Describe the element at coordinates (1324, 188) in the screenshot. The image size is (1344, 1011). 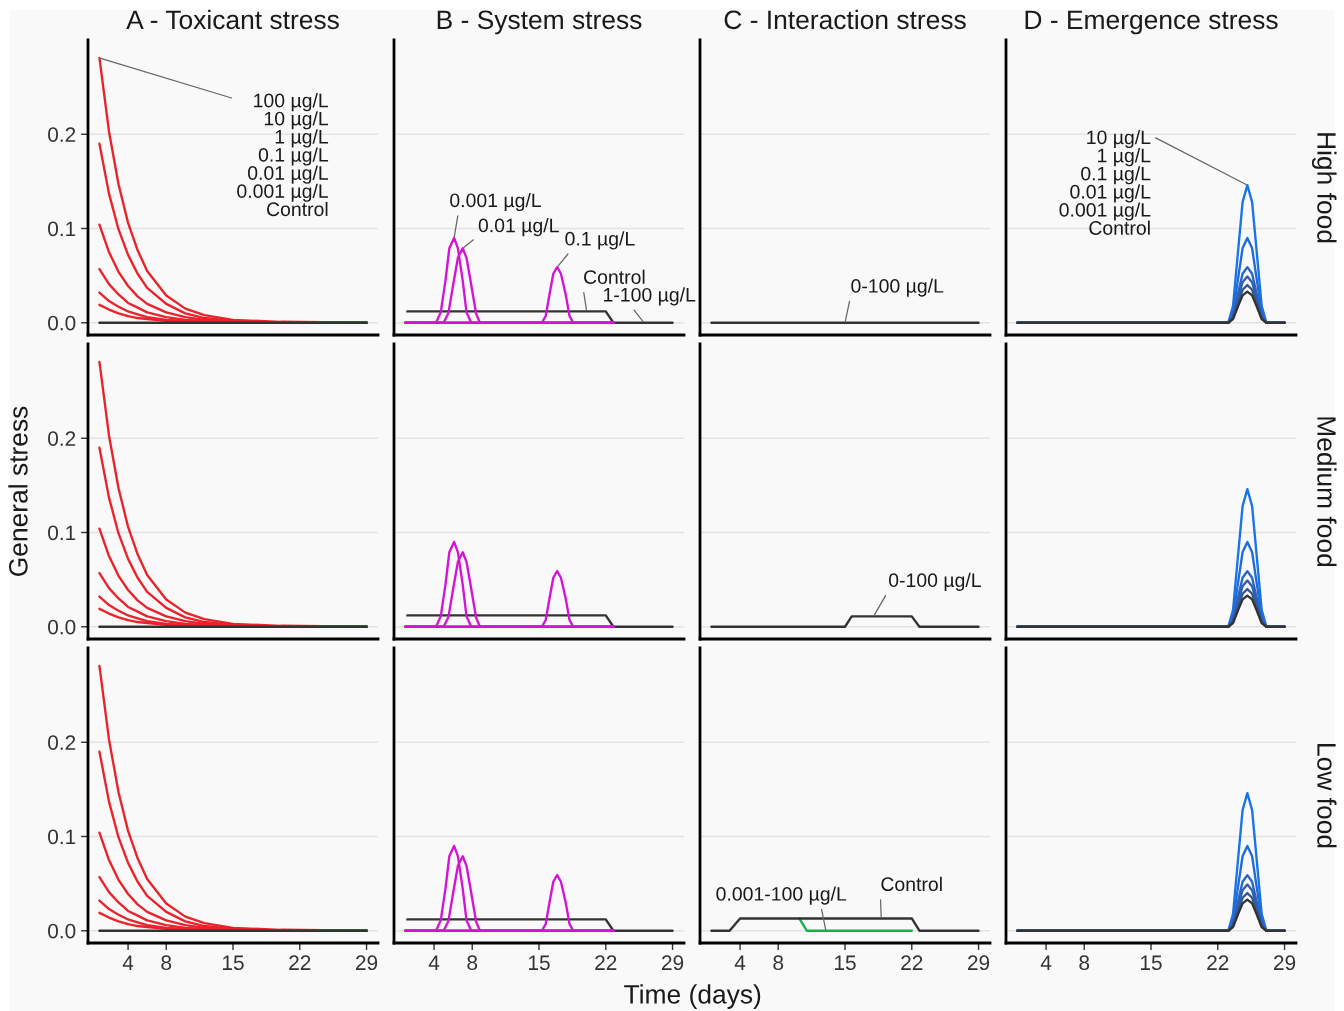
I see `text: High food` at that location.